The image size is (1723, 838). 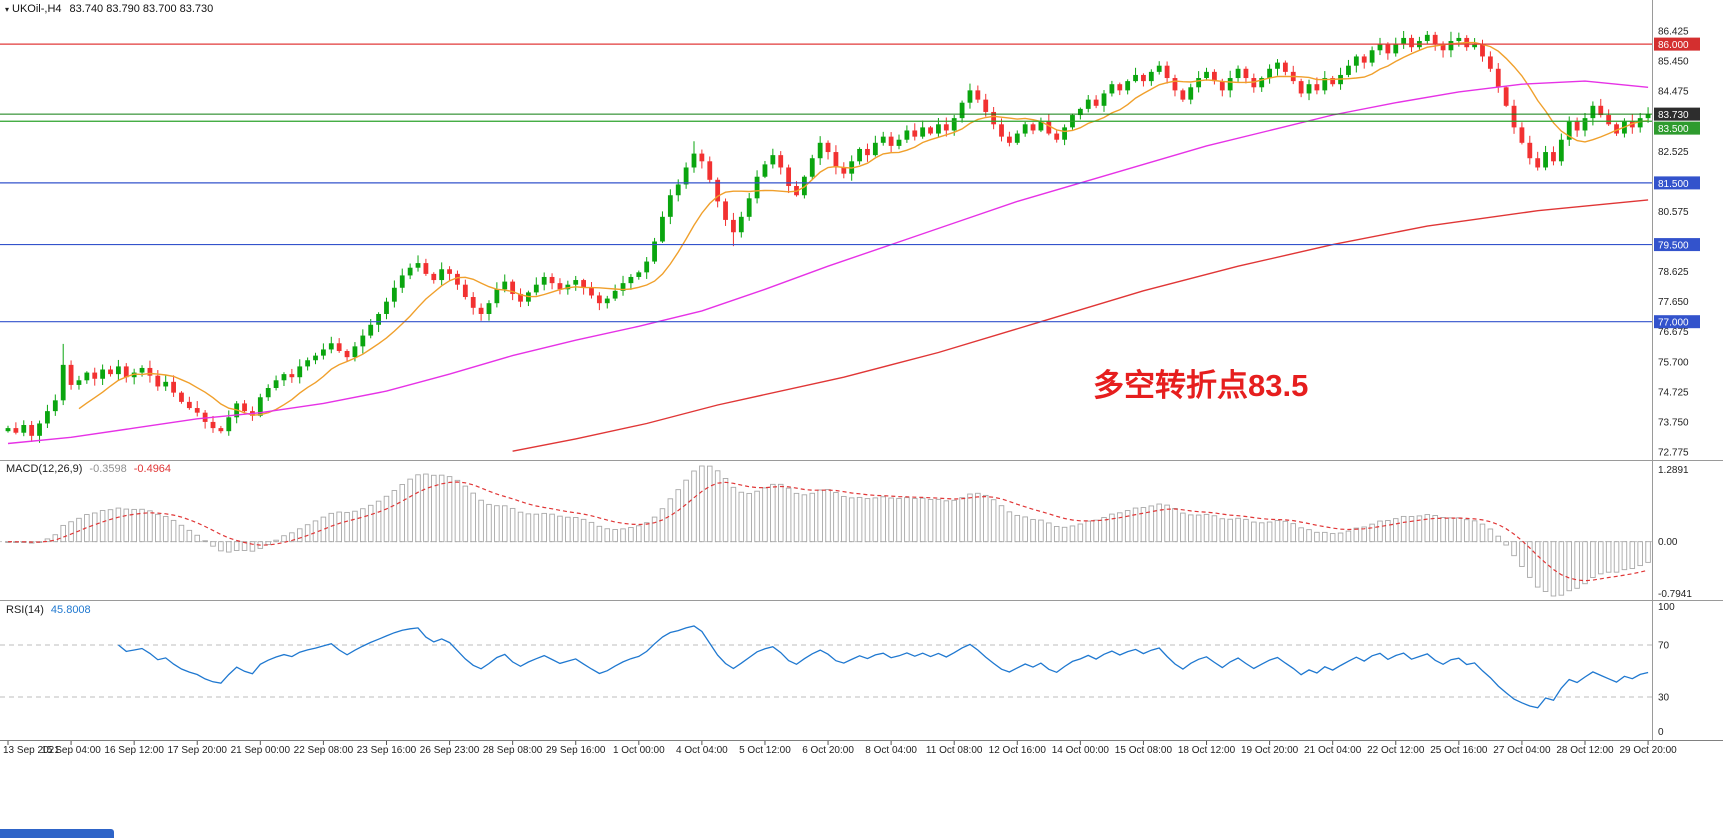 What do you see at coordinates (1585, 750) in the screenshot?
I see `svg-text: 28 Oct 12:00` at bounding box center [1585, 750].